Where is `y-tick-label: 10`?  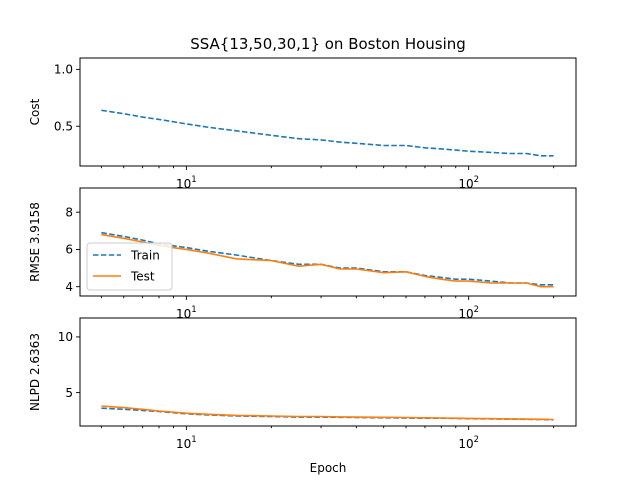 y-tick-label: 10 is located at coordinates (65, 337).